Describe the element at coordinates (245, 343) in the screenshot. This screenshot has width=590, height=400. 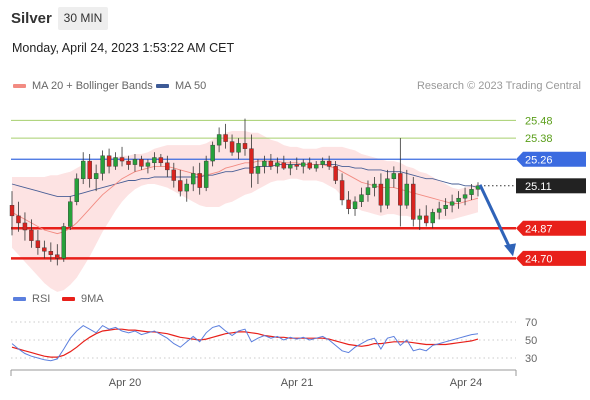
I see `rsi-line` at that location.